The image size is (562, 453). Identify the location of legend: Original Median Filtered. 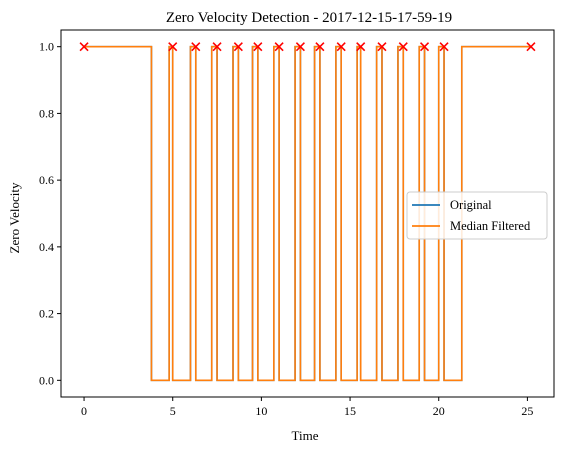
(477, 215).